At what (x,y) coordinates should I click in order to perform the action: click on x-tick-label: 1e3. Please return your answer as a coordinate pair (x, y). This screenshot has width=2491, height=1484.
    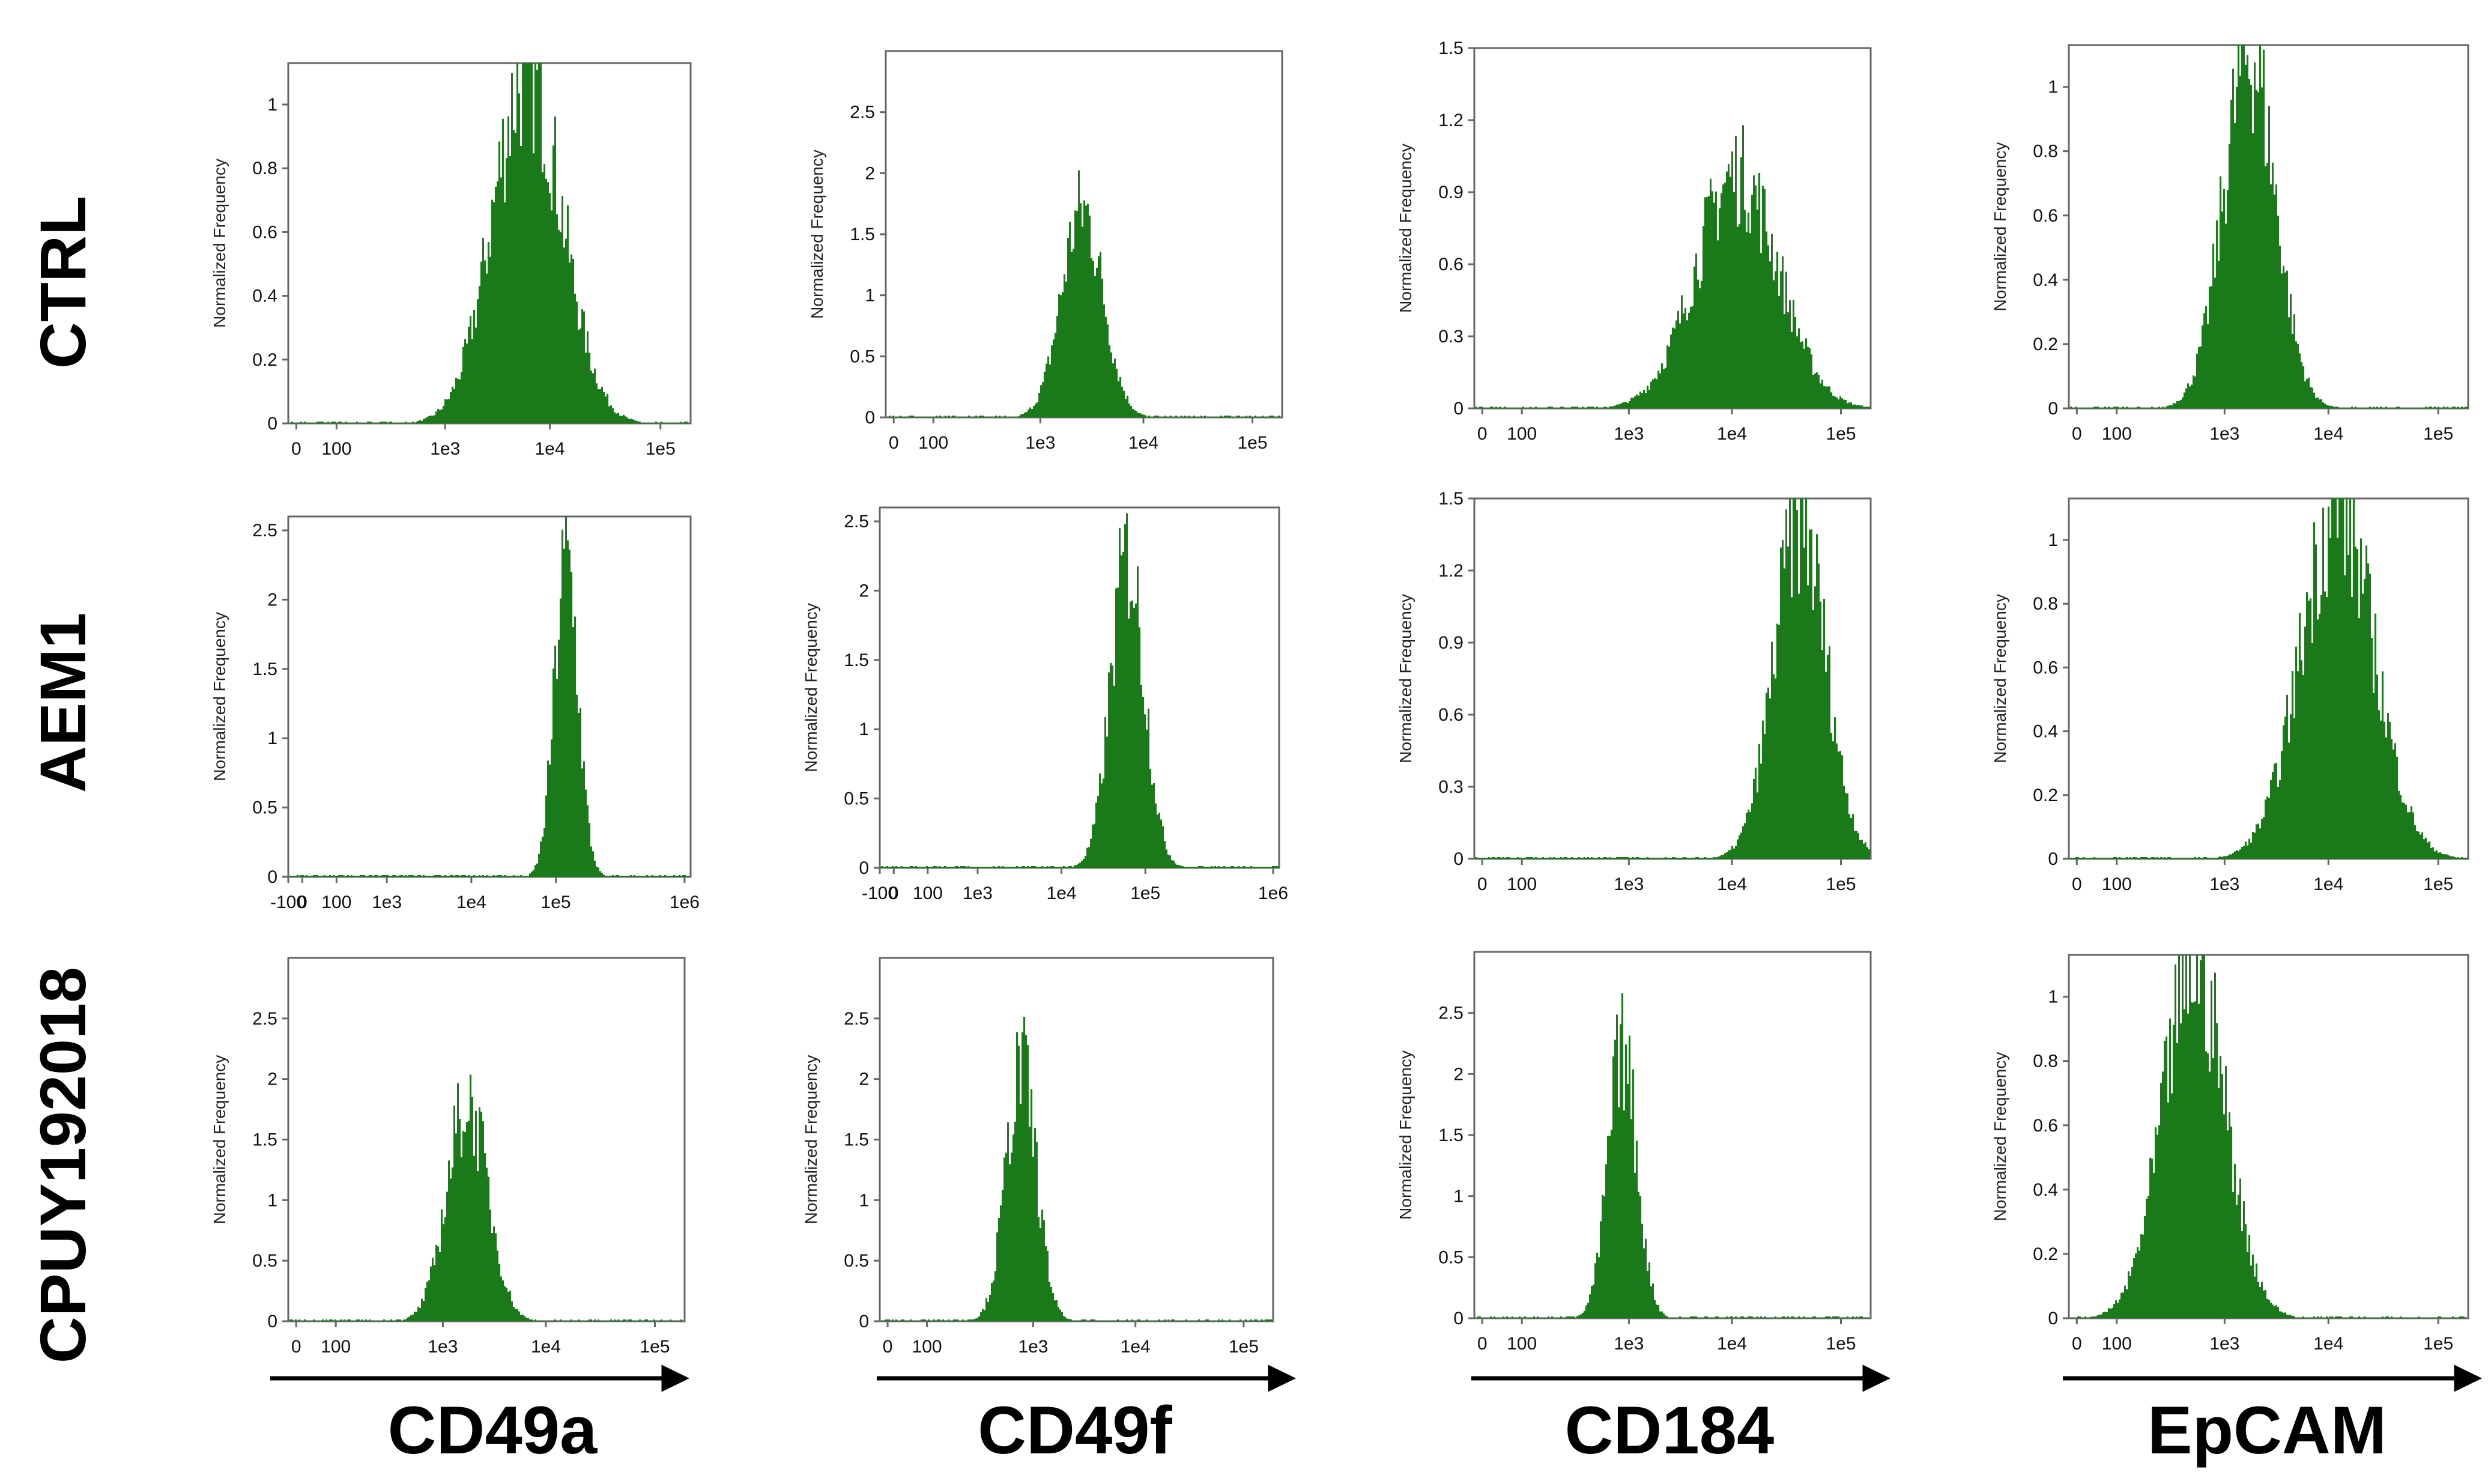
    Looking at the image, I should click on (1033, 1347).